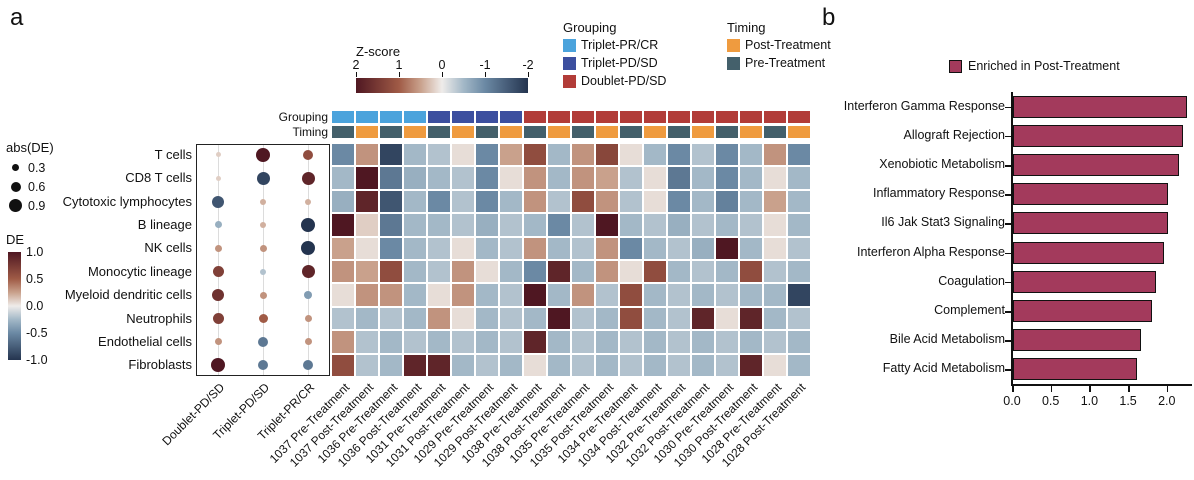 The image size is (1194, 480). Describe the element at coordinates (35, 279) in the screenshot. I see `de-tick-label: 0.5` at that location.